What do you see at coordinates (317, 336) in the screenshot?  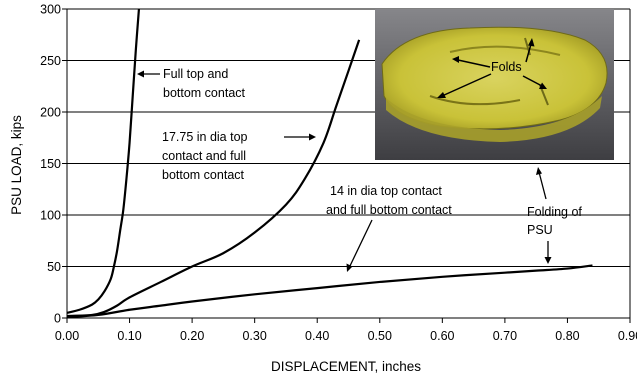 I see `x-tick-label: 0.40` at bounding box center [317, 336].